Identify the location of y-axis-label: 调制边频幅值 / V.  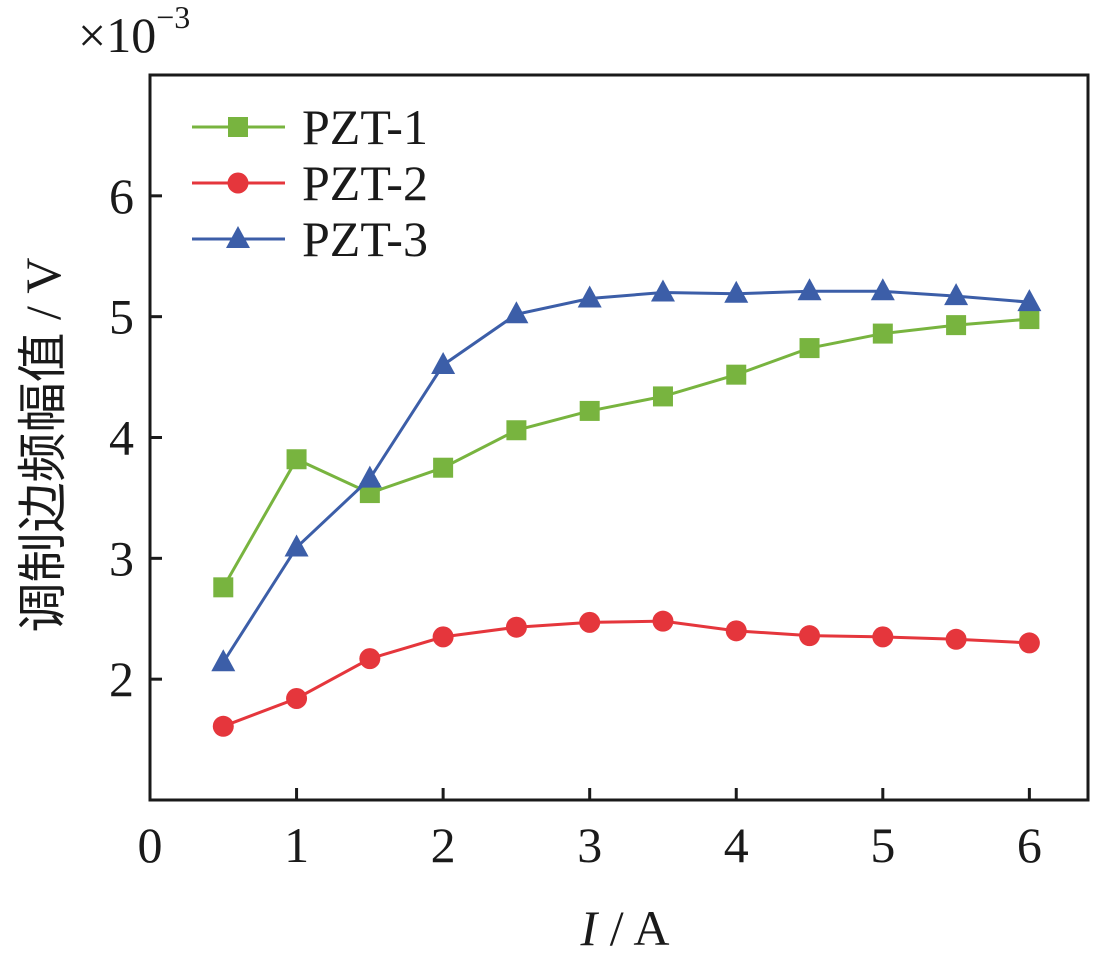
(43, 445).